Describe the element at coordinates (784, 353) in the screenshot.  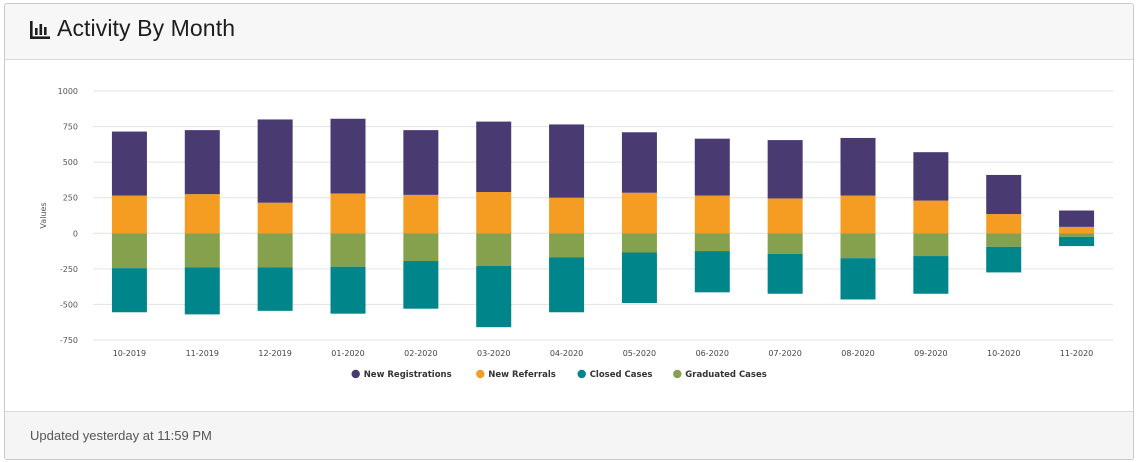
I see `x-tick-label: 07-2020` at that location.